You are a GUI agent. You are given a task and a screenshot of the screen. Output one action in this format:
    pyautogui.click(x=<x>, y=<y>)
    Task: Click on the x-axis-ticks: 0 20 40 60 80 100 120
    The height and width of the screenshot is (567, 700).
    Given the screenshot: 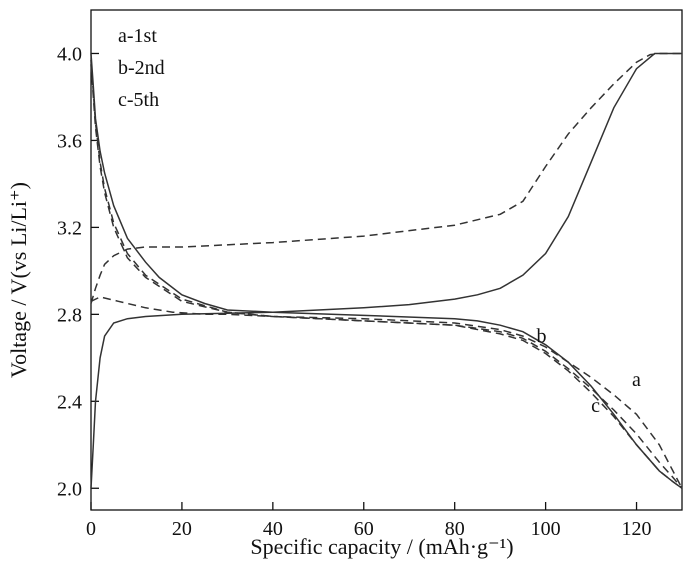 What is the action you would take?
    pyautogui.click(x=369, y=521)
    